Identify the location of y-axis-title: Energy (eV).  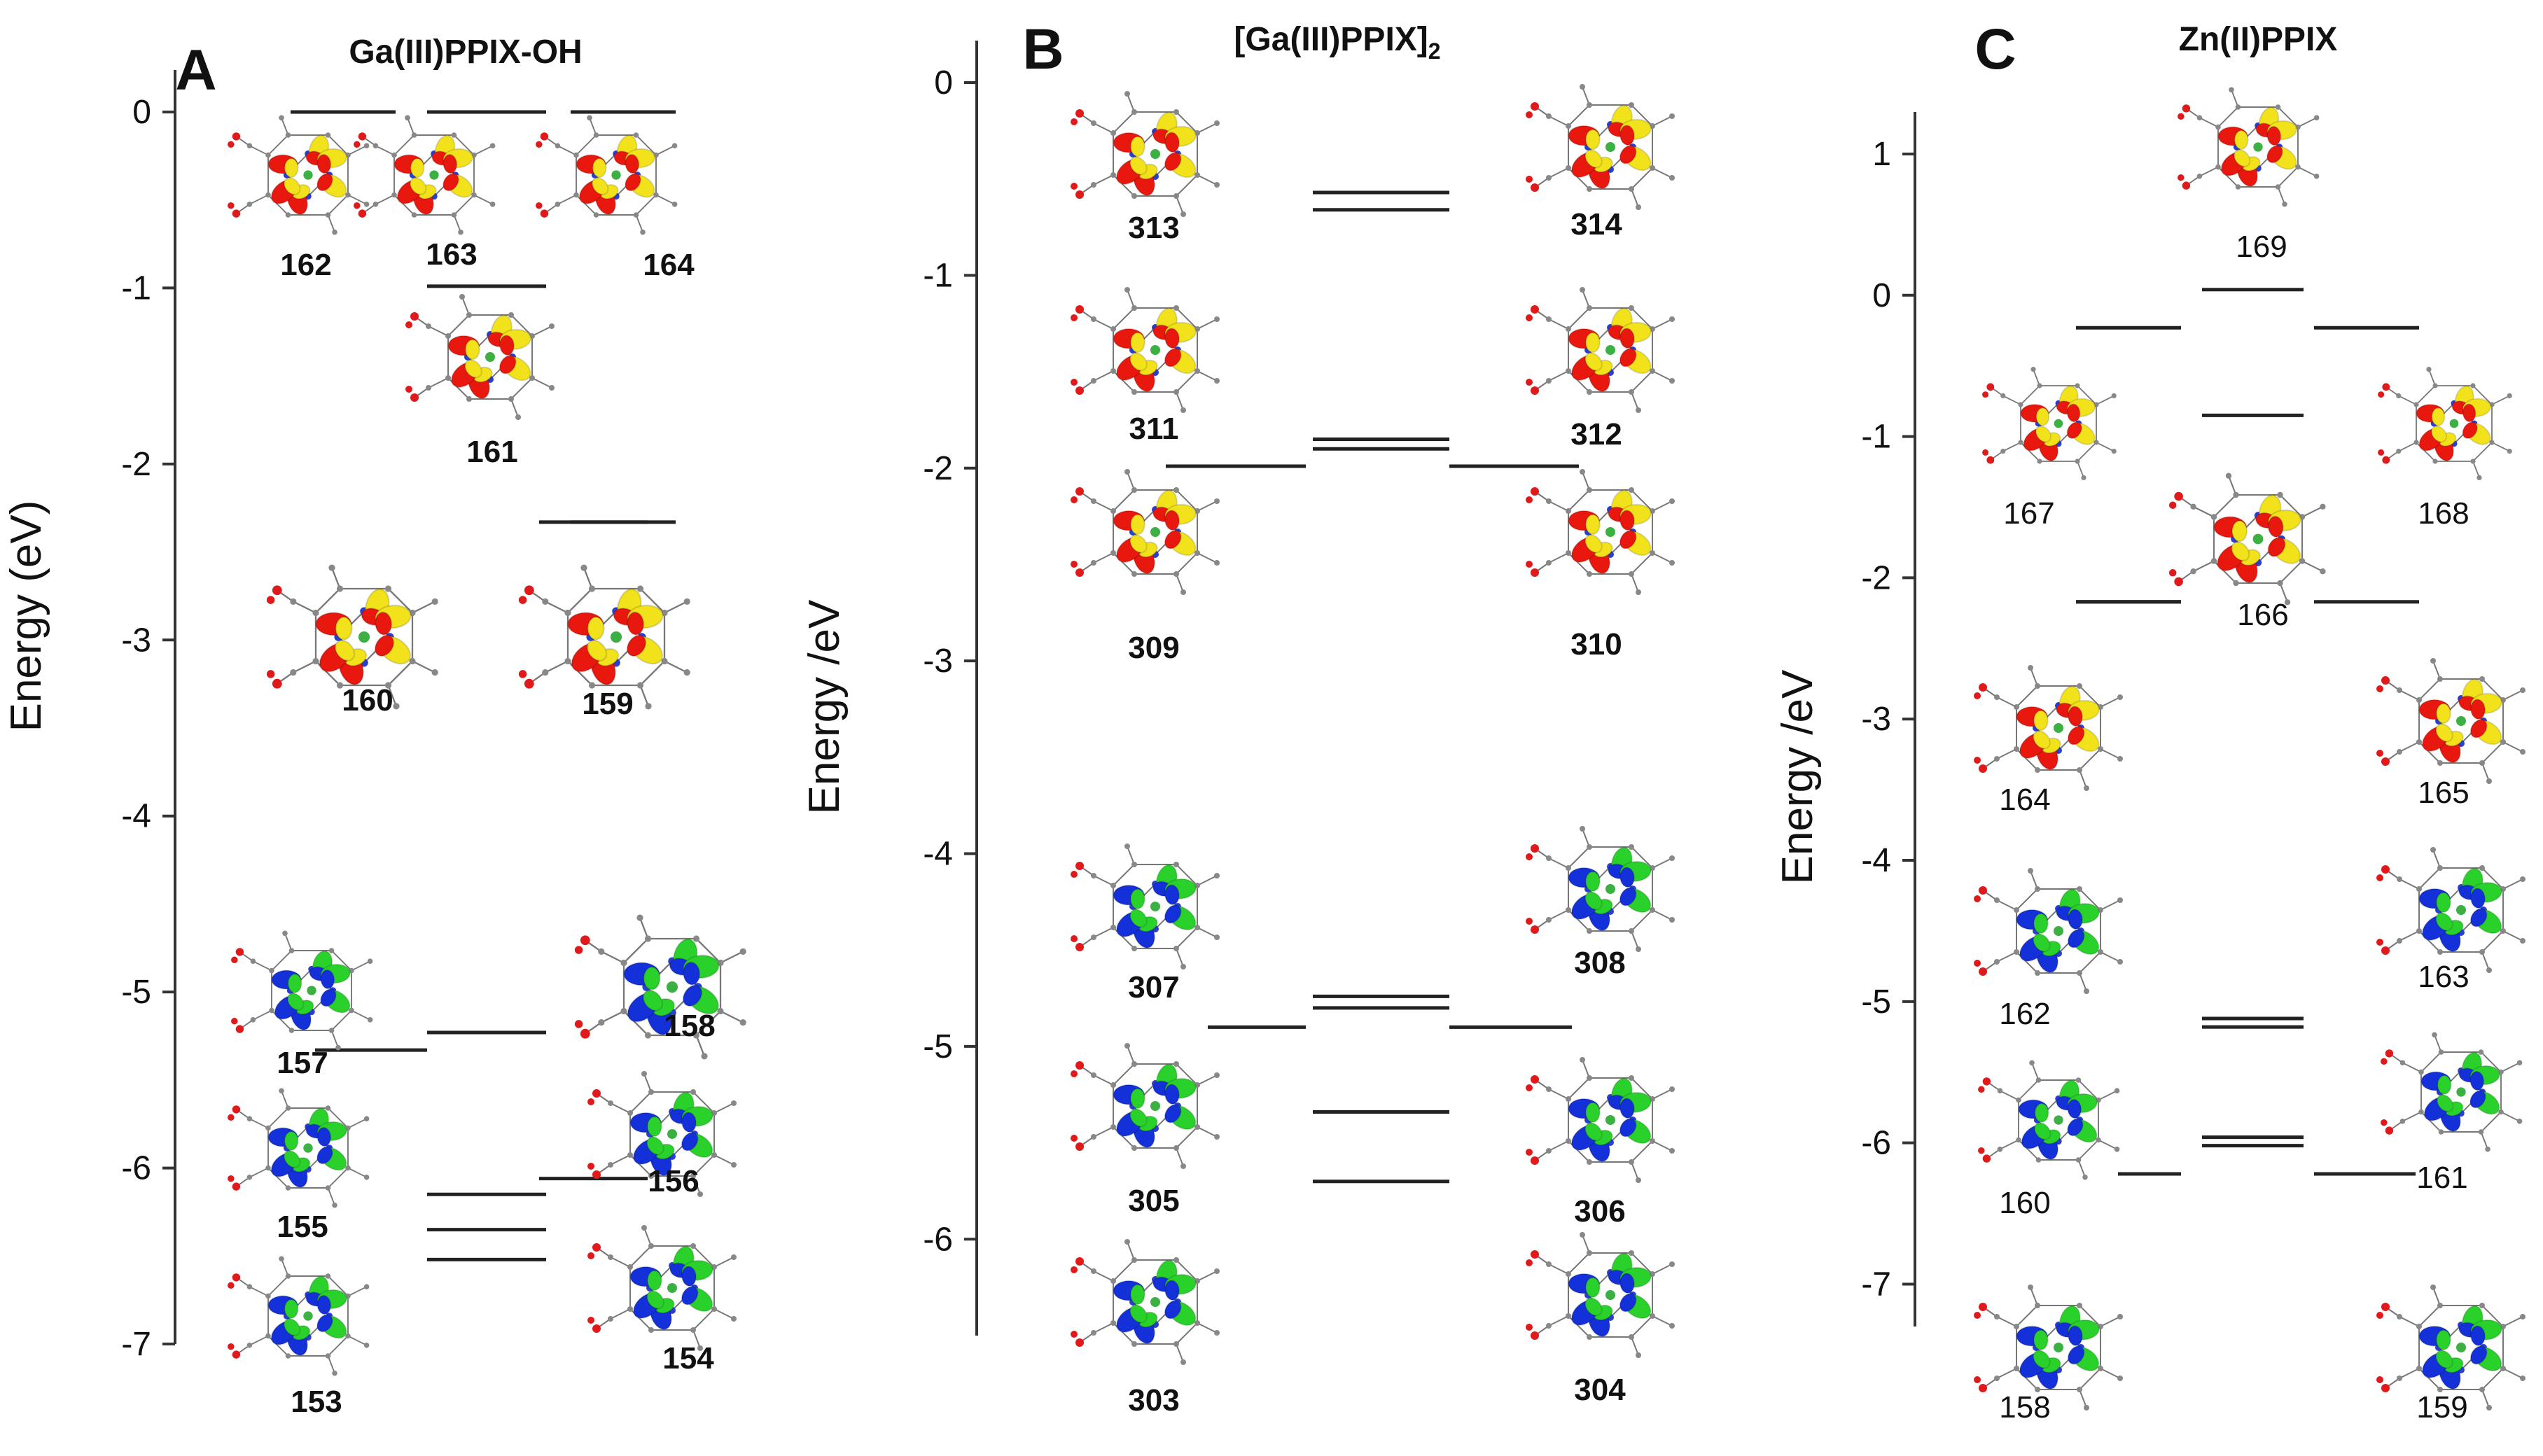
(26, 616).